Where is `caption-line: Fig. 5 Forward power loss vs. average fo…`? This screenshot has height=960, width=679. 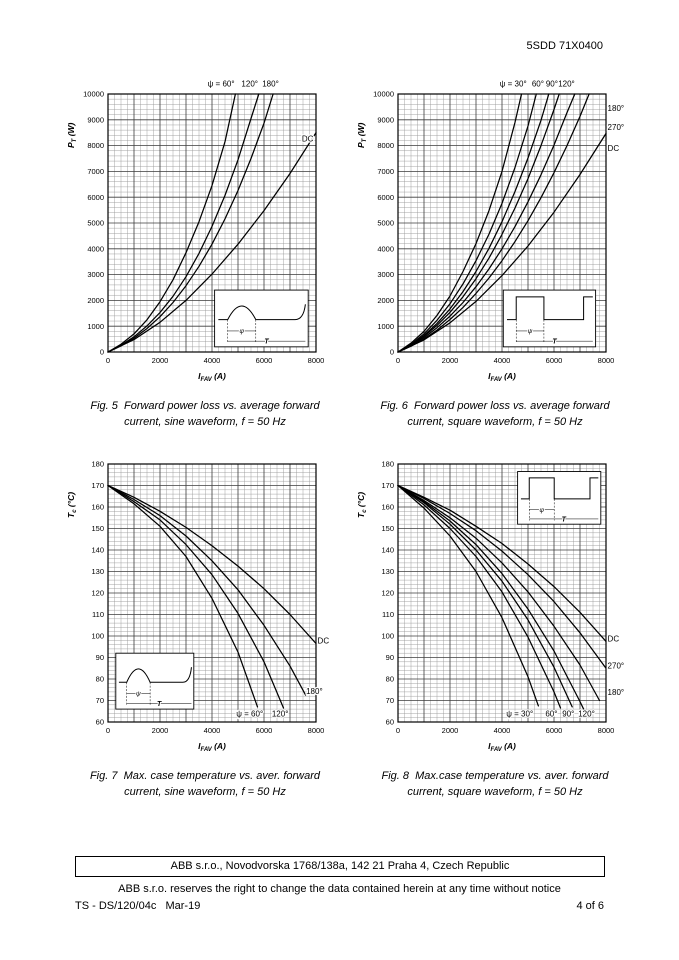
caption-line: Fig. 5 Forward power loss vs. average fo… is located at coordinates (205, 406).